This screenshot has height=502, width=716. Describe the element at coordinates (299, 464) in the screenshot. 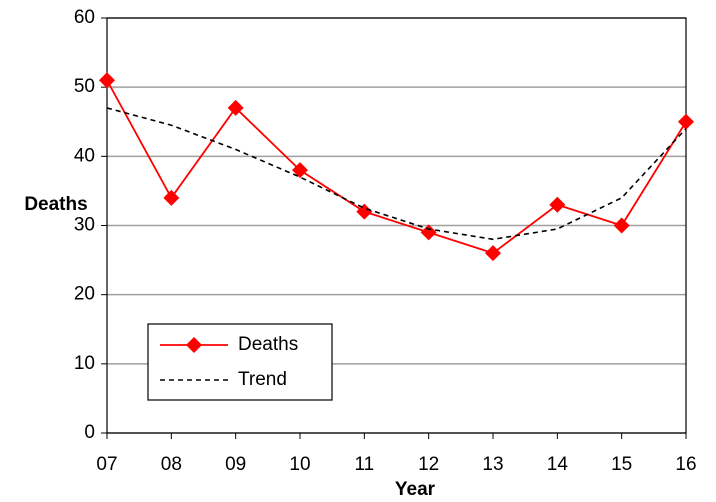

I see `x-tick-label: 10` at that location.